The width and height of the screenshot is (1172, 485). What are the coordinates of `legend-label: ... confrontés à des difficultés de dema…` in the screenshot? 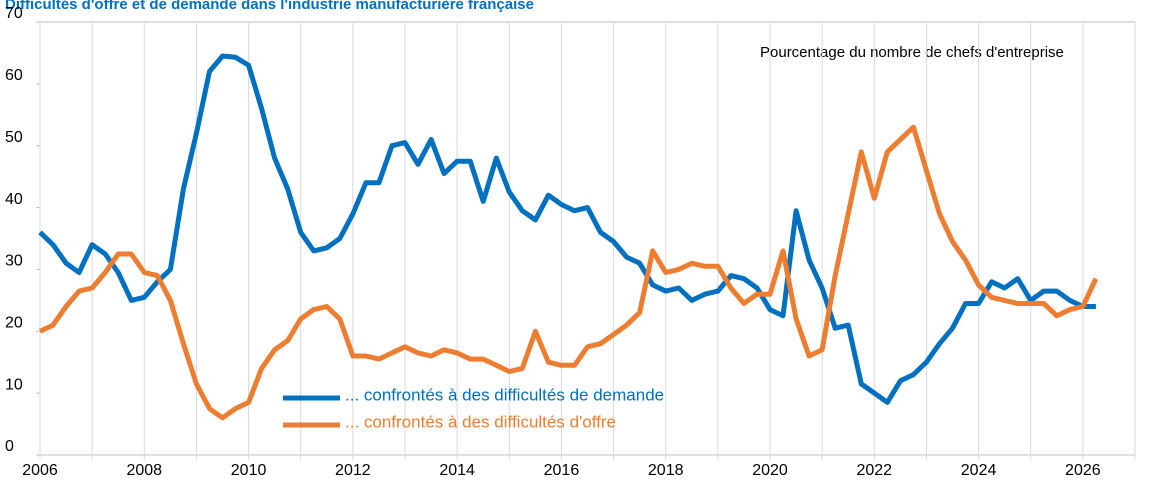 It's located at (504, 394).